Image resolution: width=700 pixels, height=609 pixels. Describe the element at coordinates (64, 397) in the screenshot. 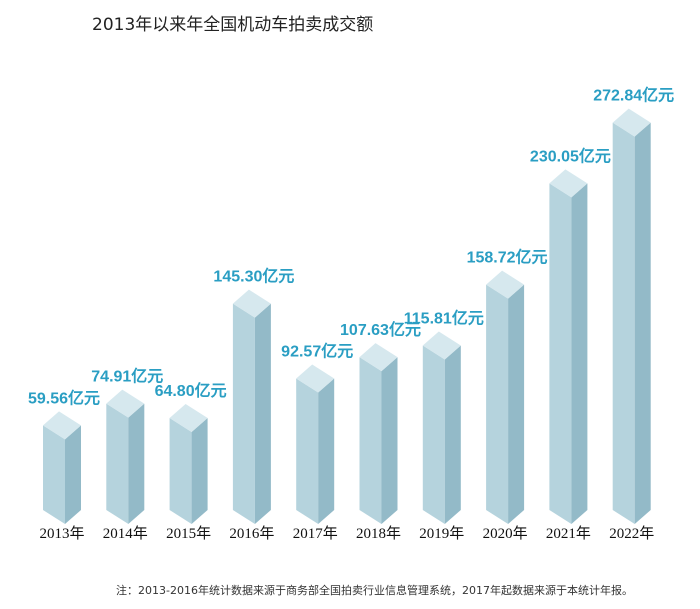

I see `value-label: 59.56亿元` at that location.